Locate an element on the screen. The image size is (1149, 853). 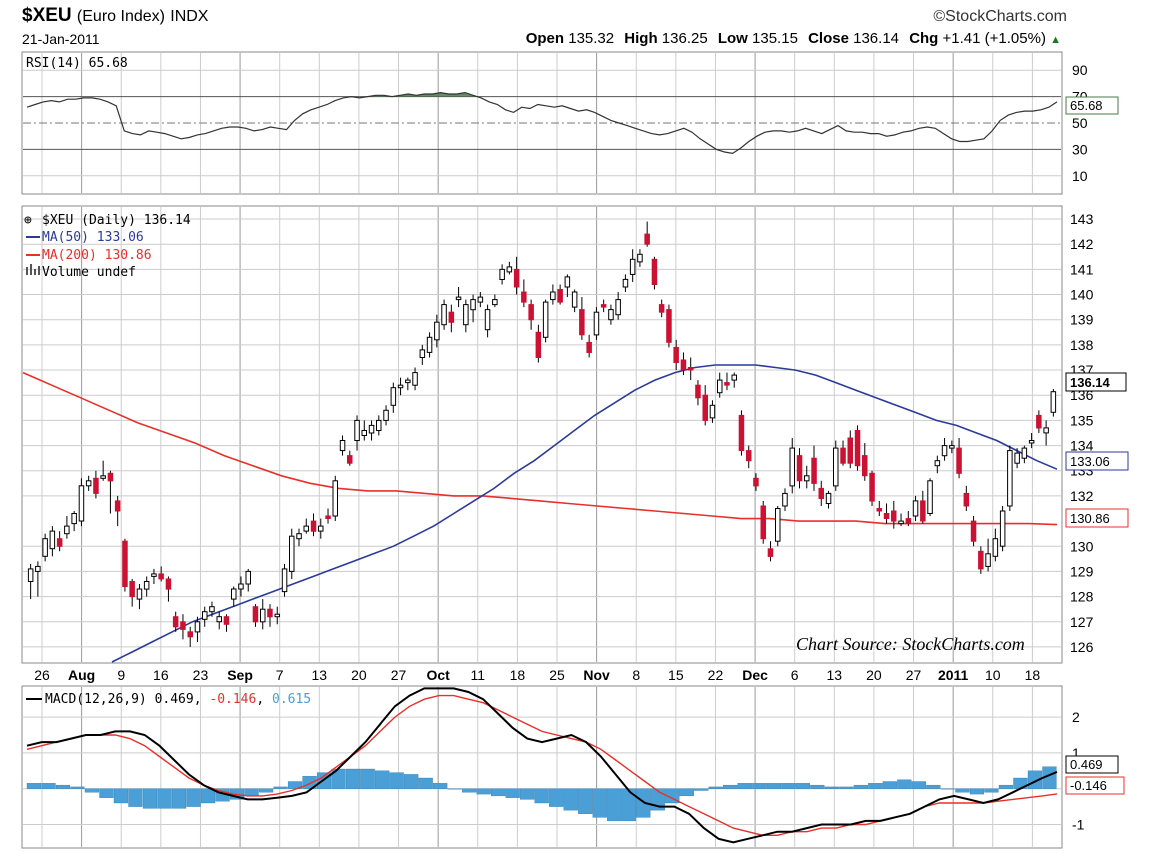
ma200-label: MA(200) 130.86 is located at coordinates (97, 255).